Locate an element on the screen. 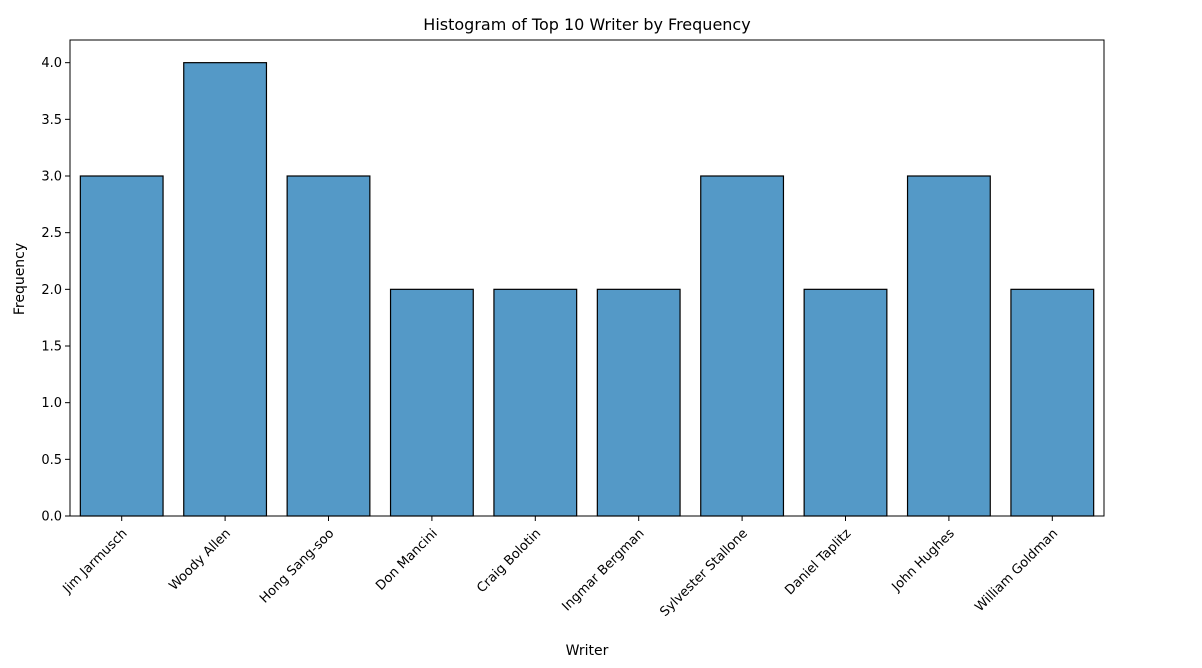 The width and height of the screenshot is (1202, 668). bar-hong-sang-soo is located at coordinates (328, 346).